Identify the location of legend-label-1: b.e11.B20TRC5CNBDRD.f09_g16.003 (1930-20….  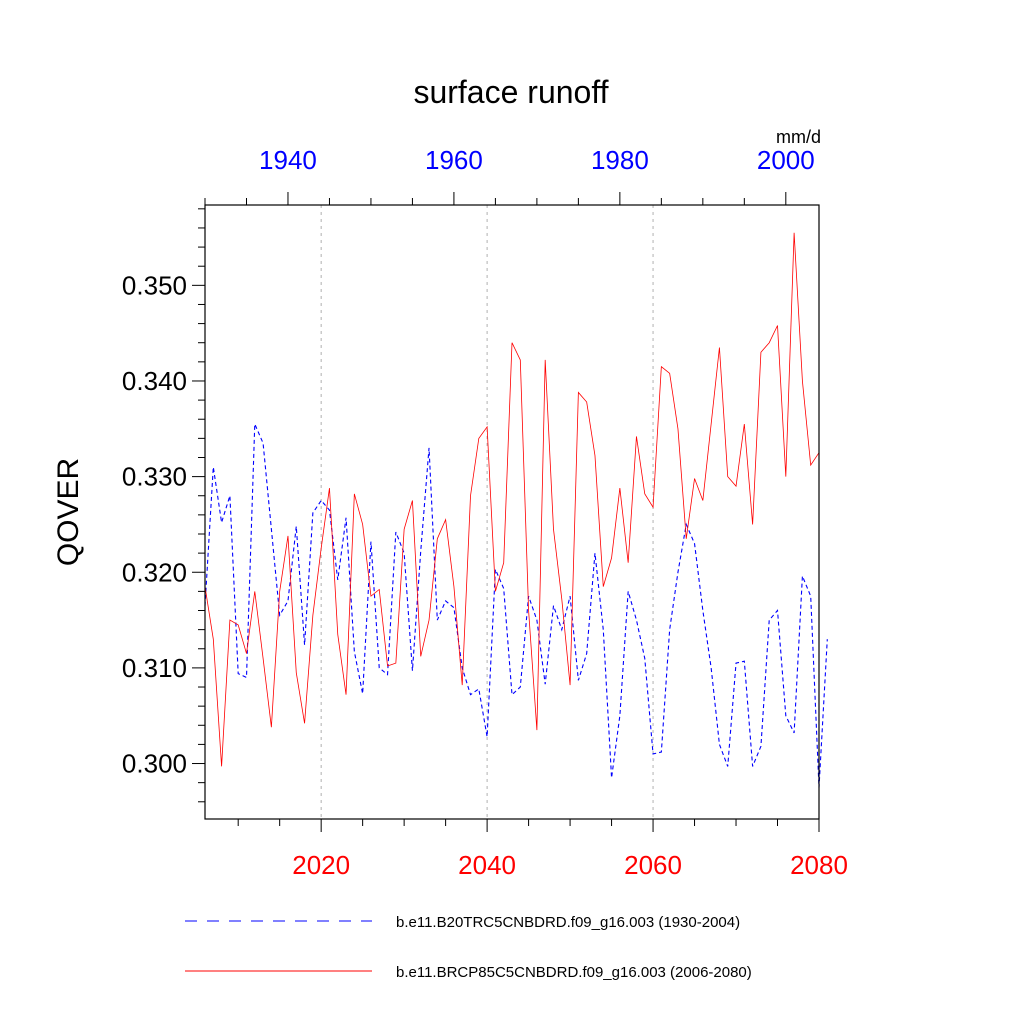
(568, 922).